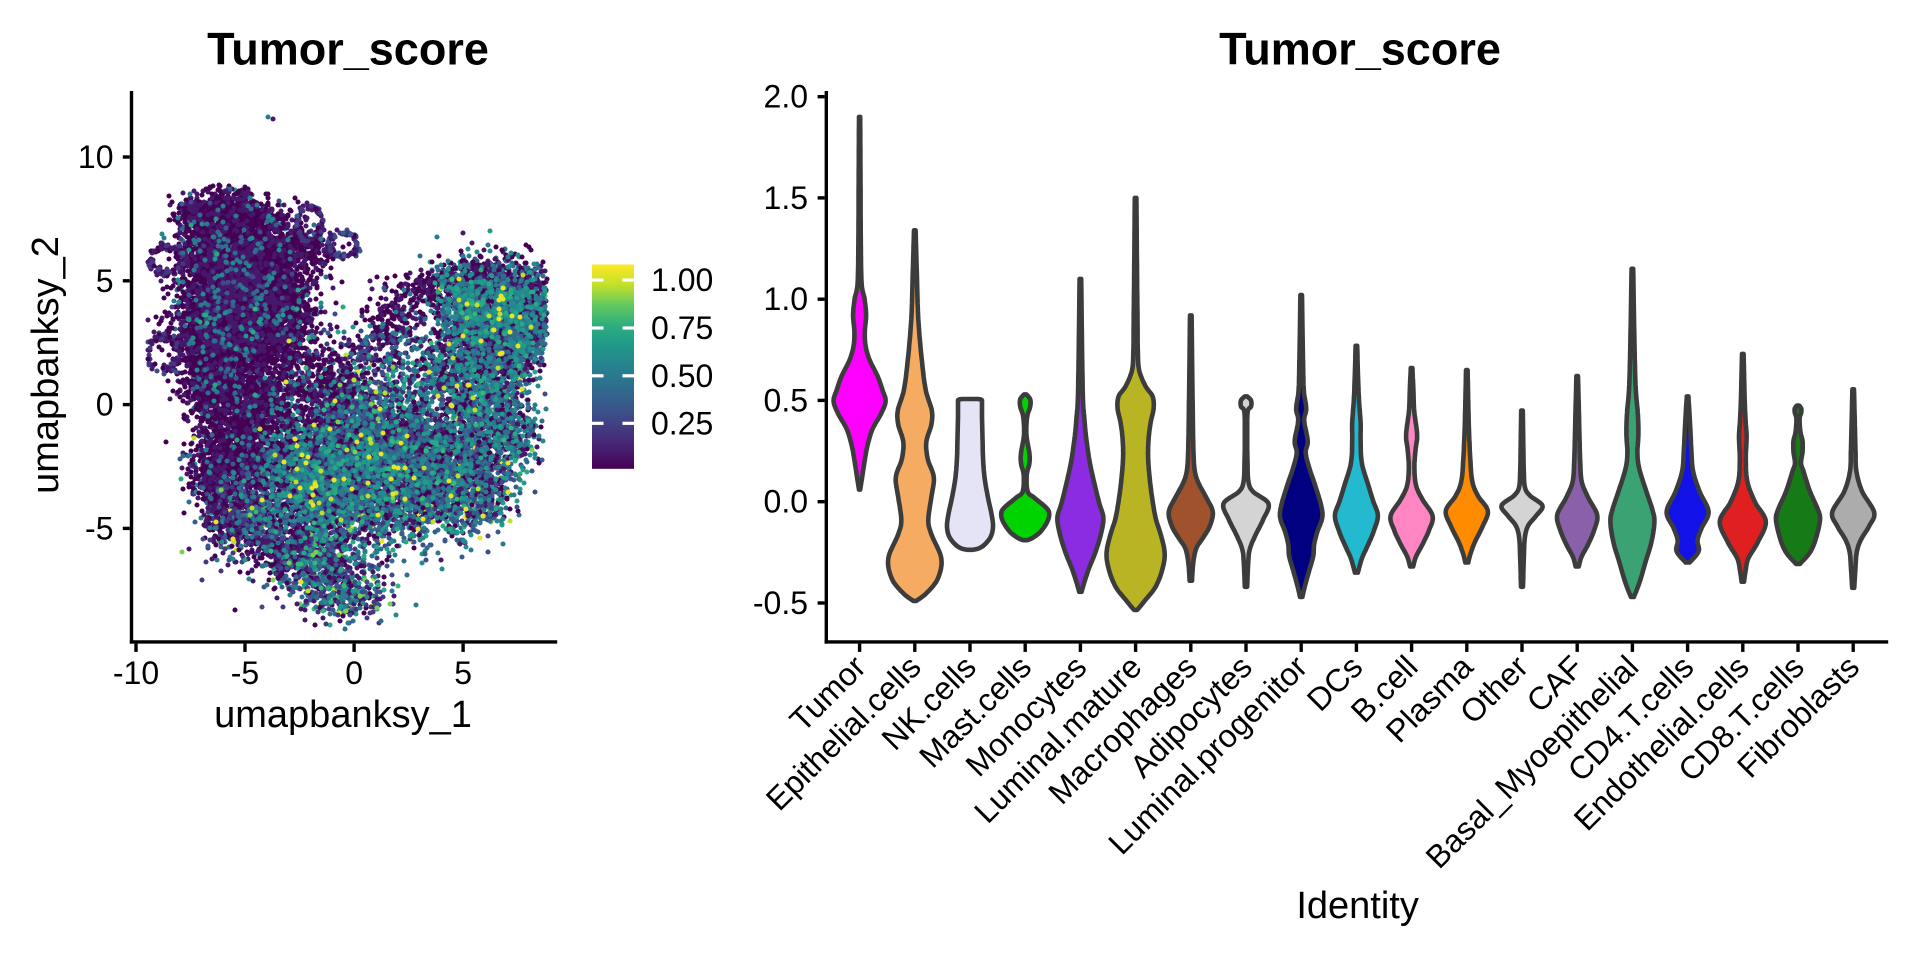 This screenshot has width=1920, height=960. I want to click on svg-text: Identity, so click(1357, 906).